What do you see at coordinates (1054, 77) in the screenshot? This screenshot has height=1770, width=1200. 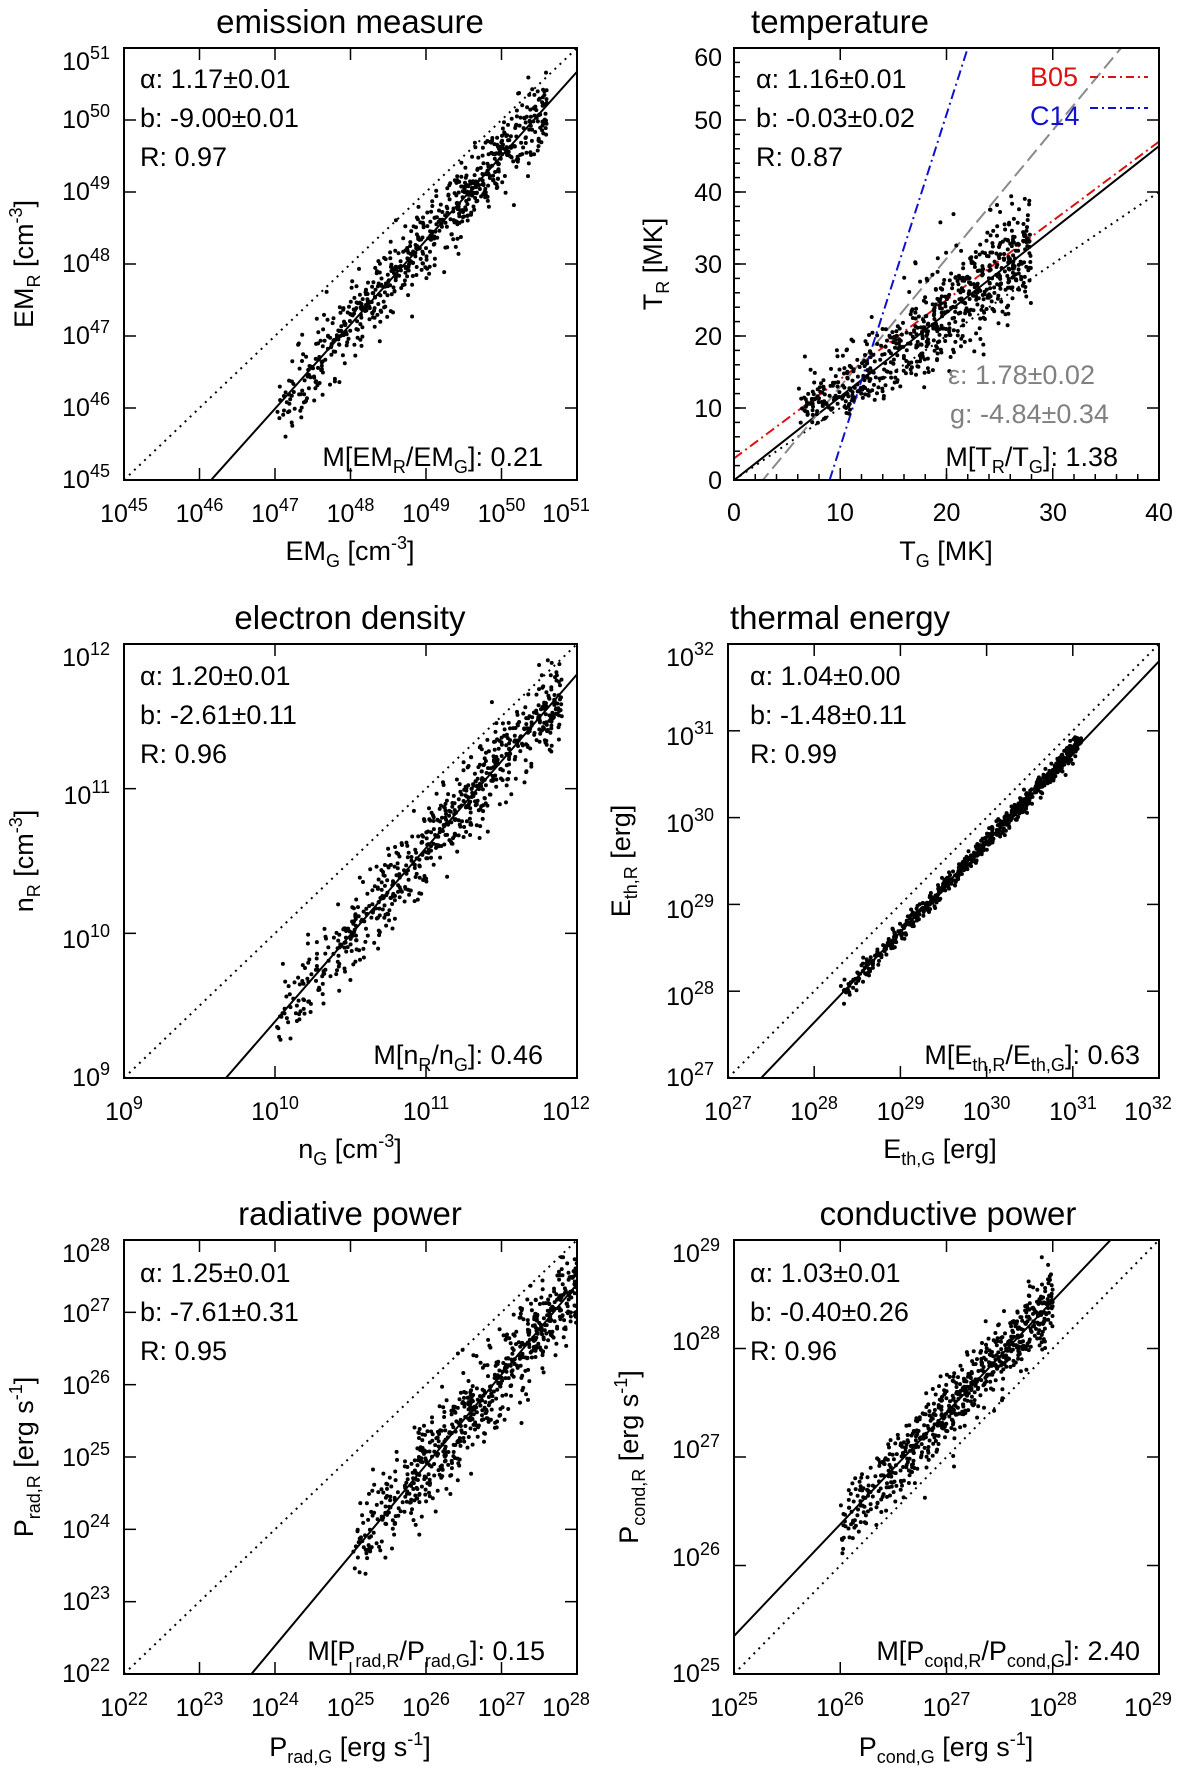 I see `legend-label-b05: B05` at bounding box center [1054, 77].